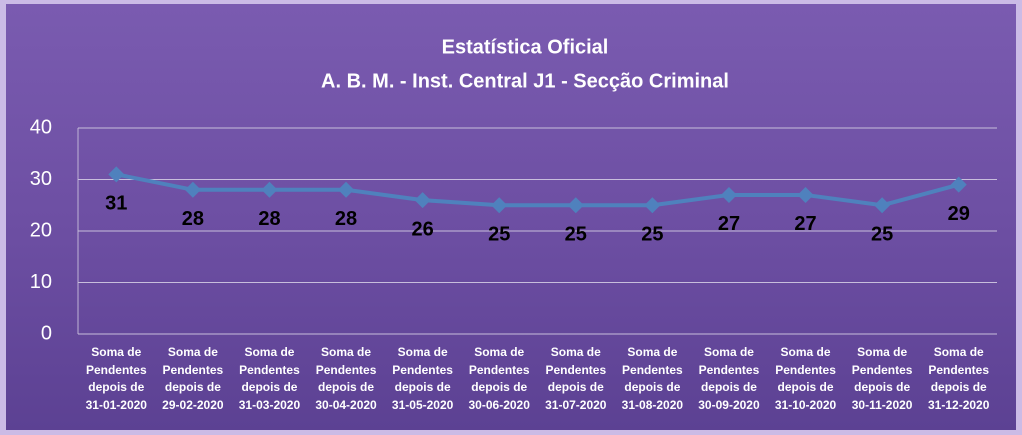 The image size is (1022, 435). Describe the element at coordinates (116, 204) in the screenshot. I see `data-label: 31` at that location.